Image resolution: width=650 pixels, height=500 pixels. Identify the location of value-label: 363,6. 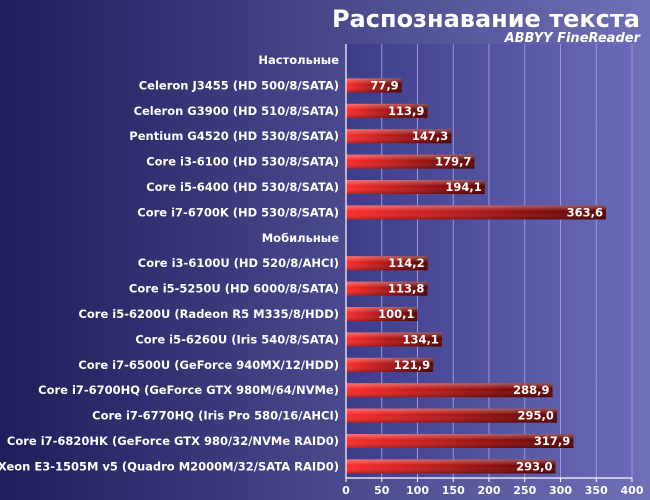
(585, 212).